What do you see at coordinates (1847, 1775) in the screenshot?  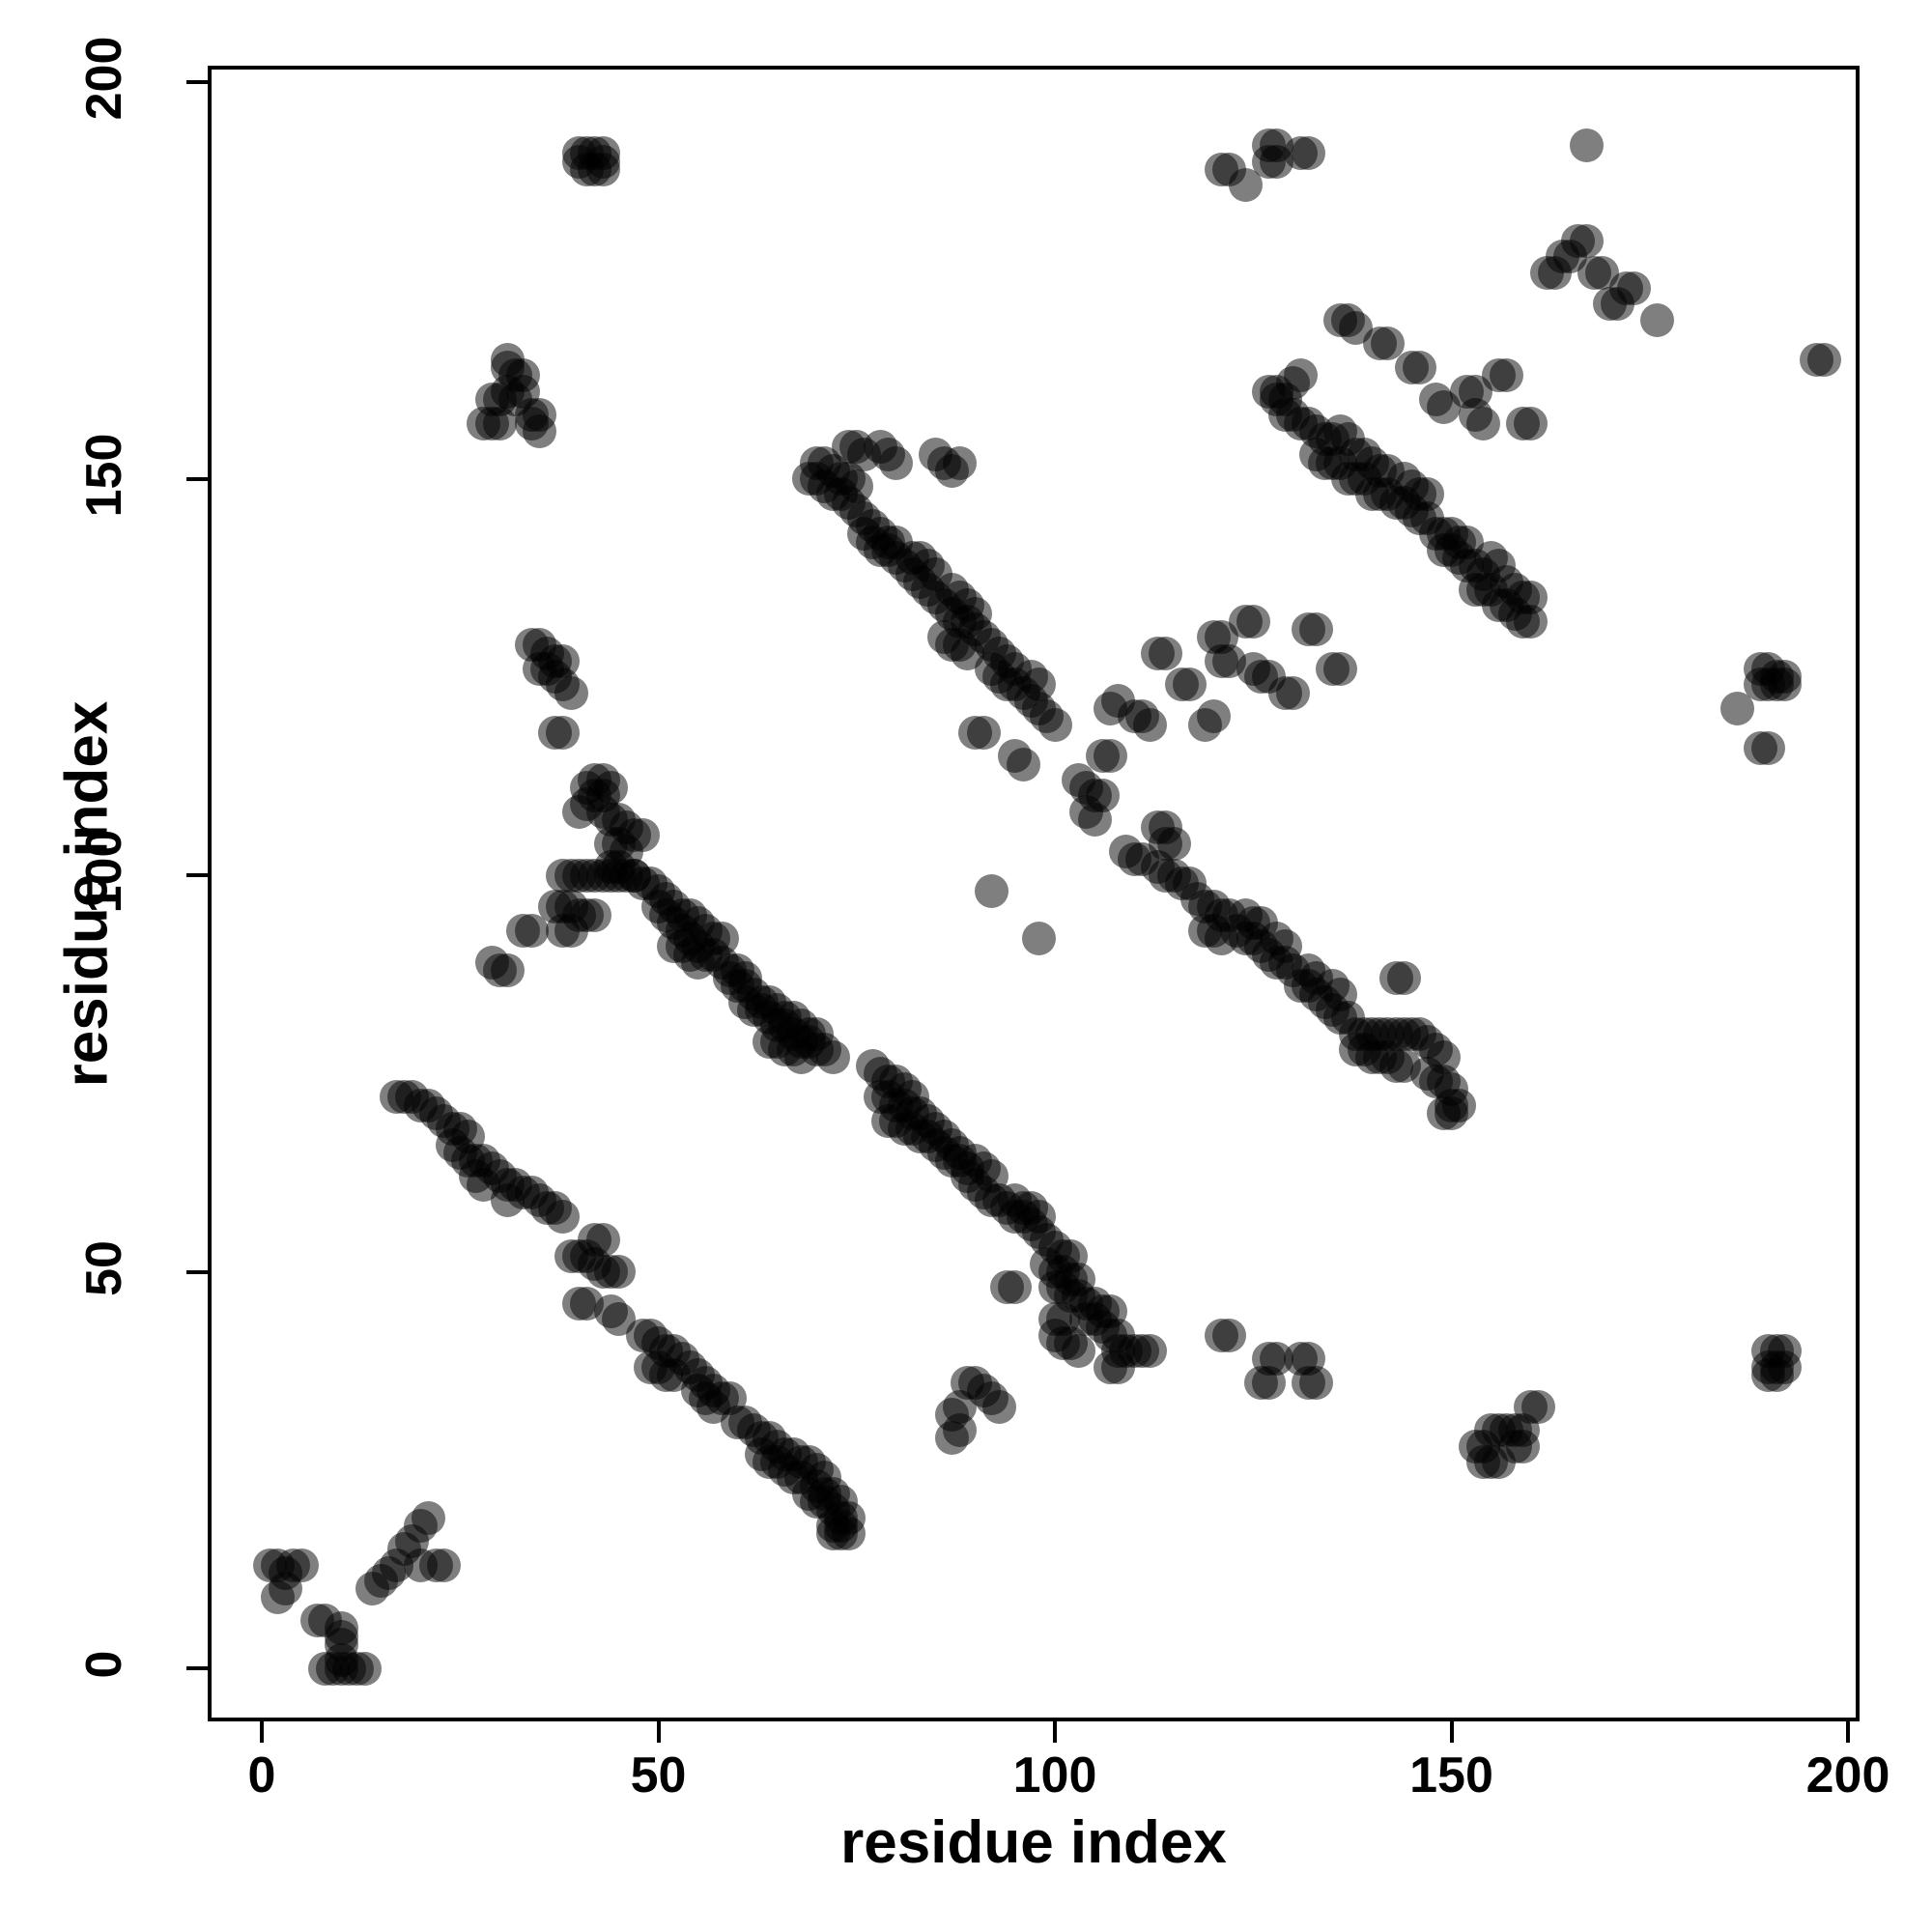 I see `x-tick-label: 200` at bounding box center [1847, 1775].